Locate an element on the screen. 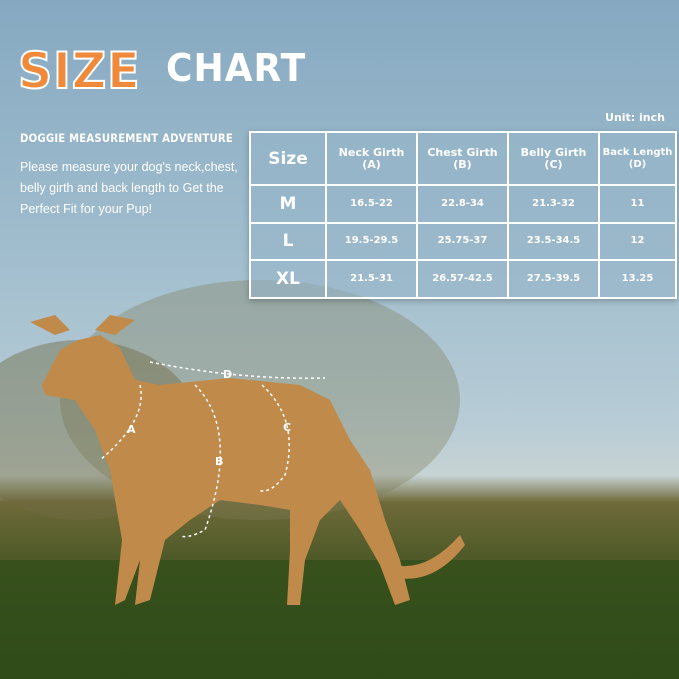  cell-chest: 26.57-42.5 is located at coordinates (462, 279).